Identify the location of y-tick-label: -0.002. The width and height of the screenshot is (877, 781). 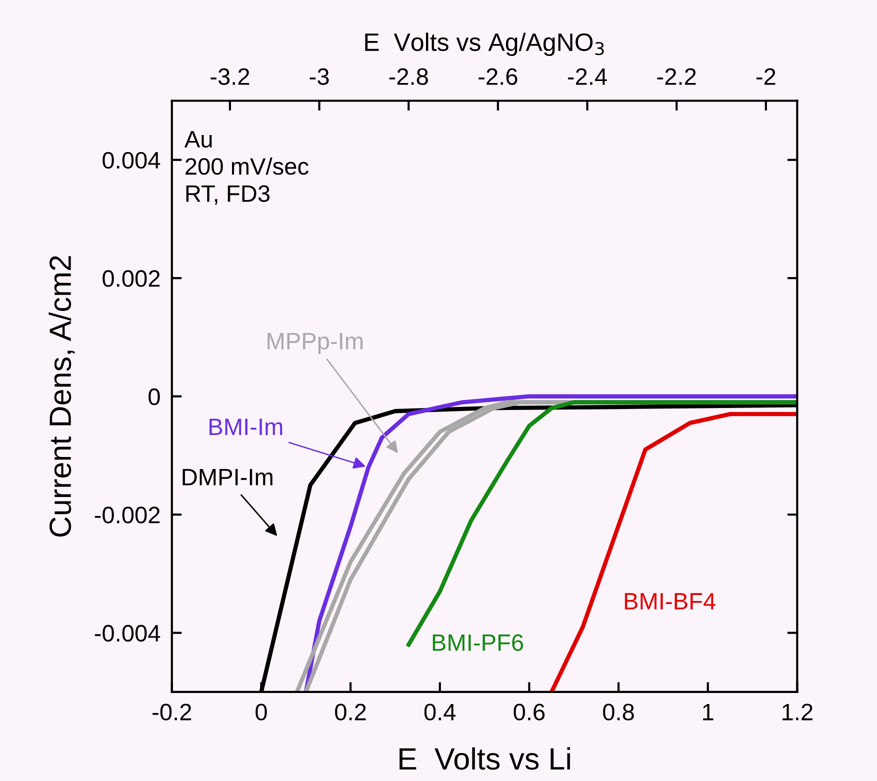
(127, 515).